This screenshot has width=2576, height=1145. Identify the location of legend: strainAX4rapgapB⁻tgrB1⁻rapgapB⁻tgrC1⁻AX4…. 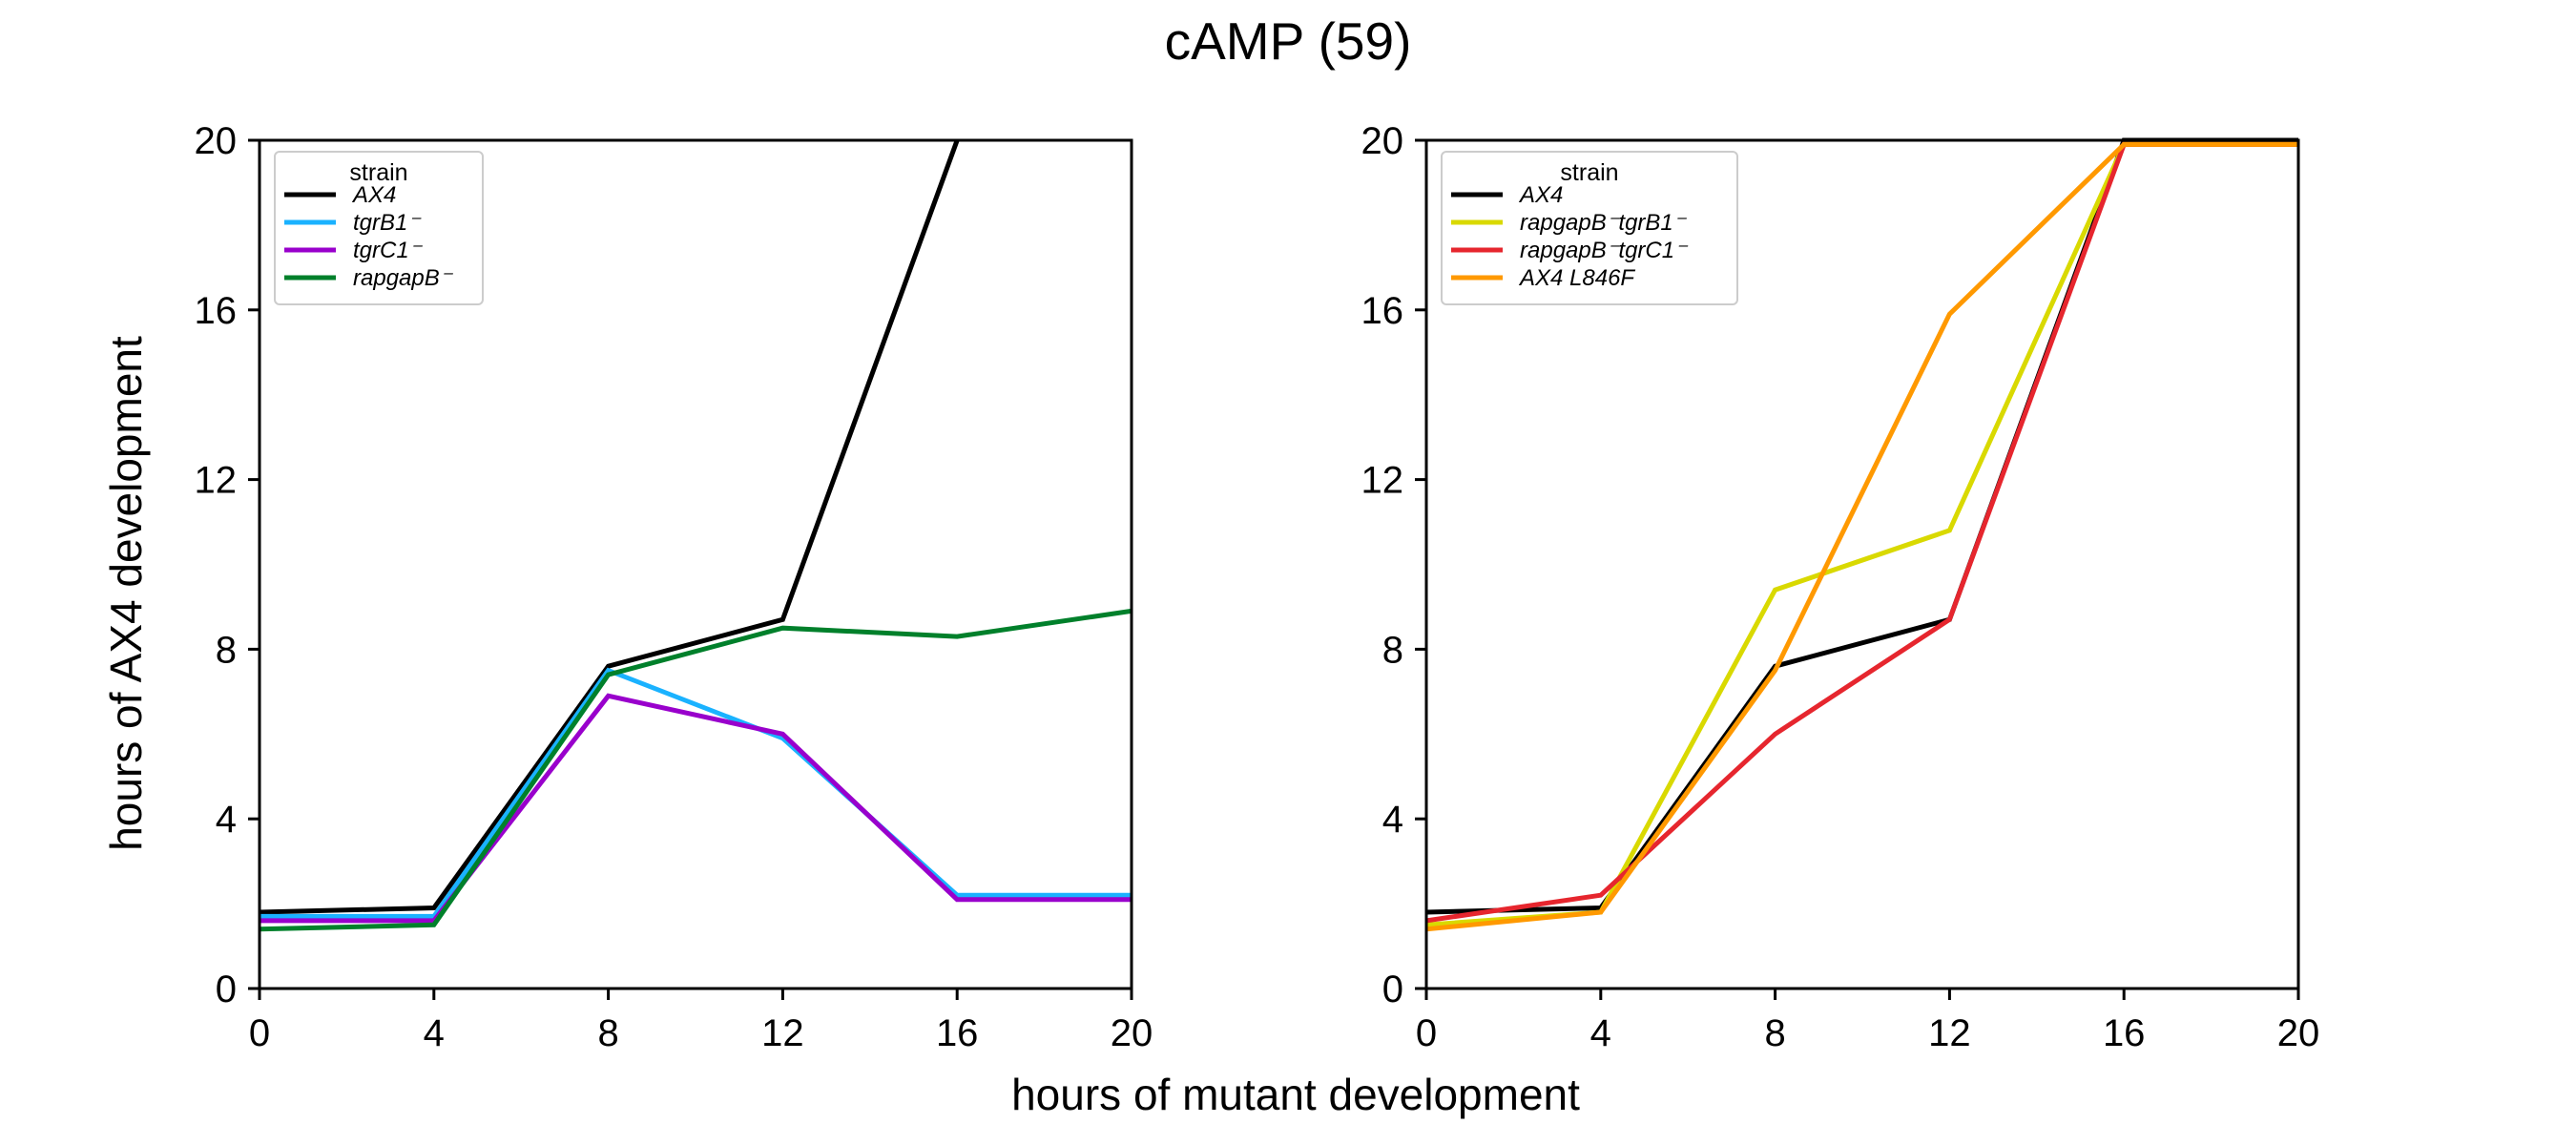
(1589, 228).